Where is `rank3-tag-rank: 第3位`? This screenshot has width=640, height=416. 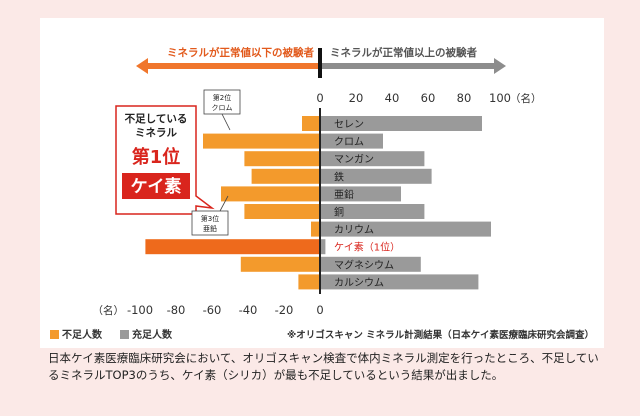 rank3-tag-rank: 第3位 is located at coordinates (210, 218).